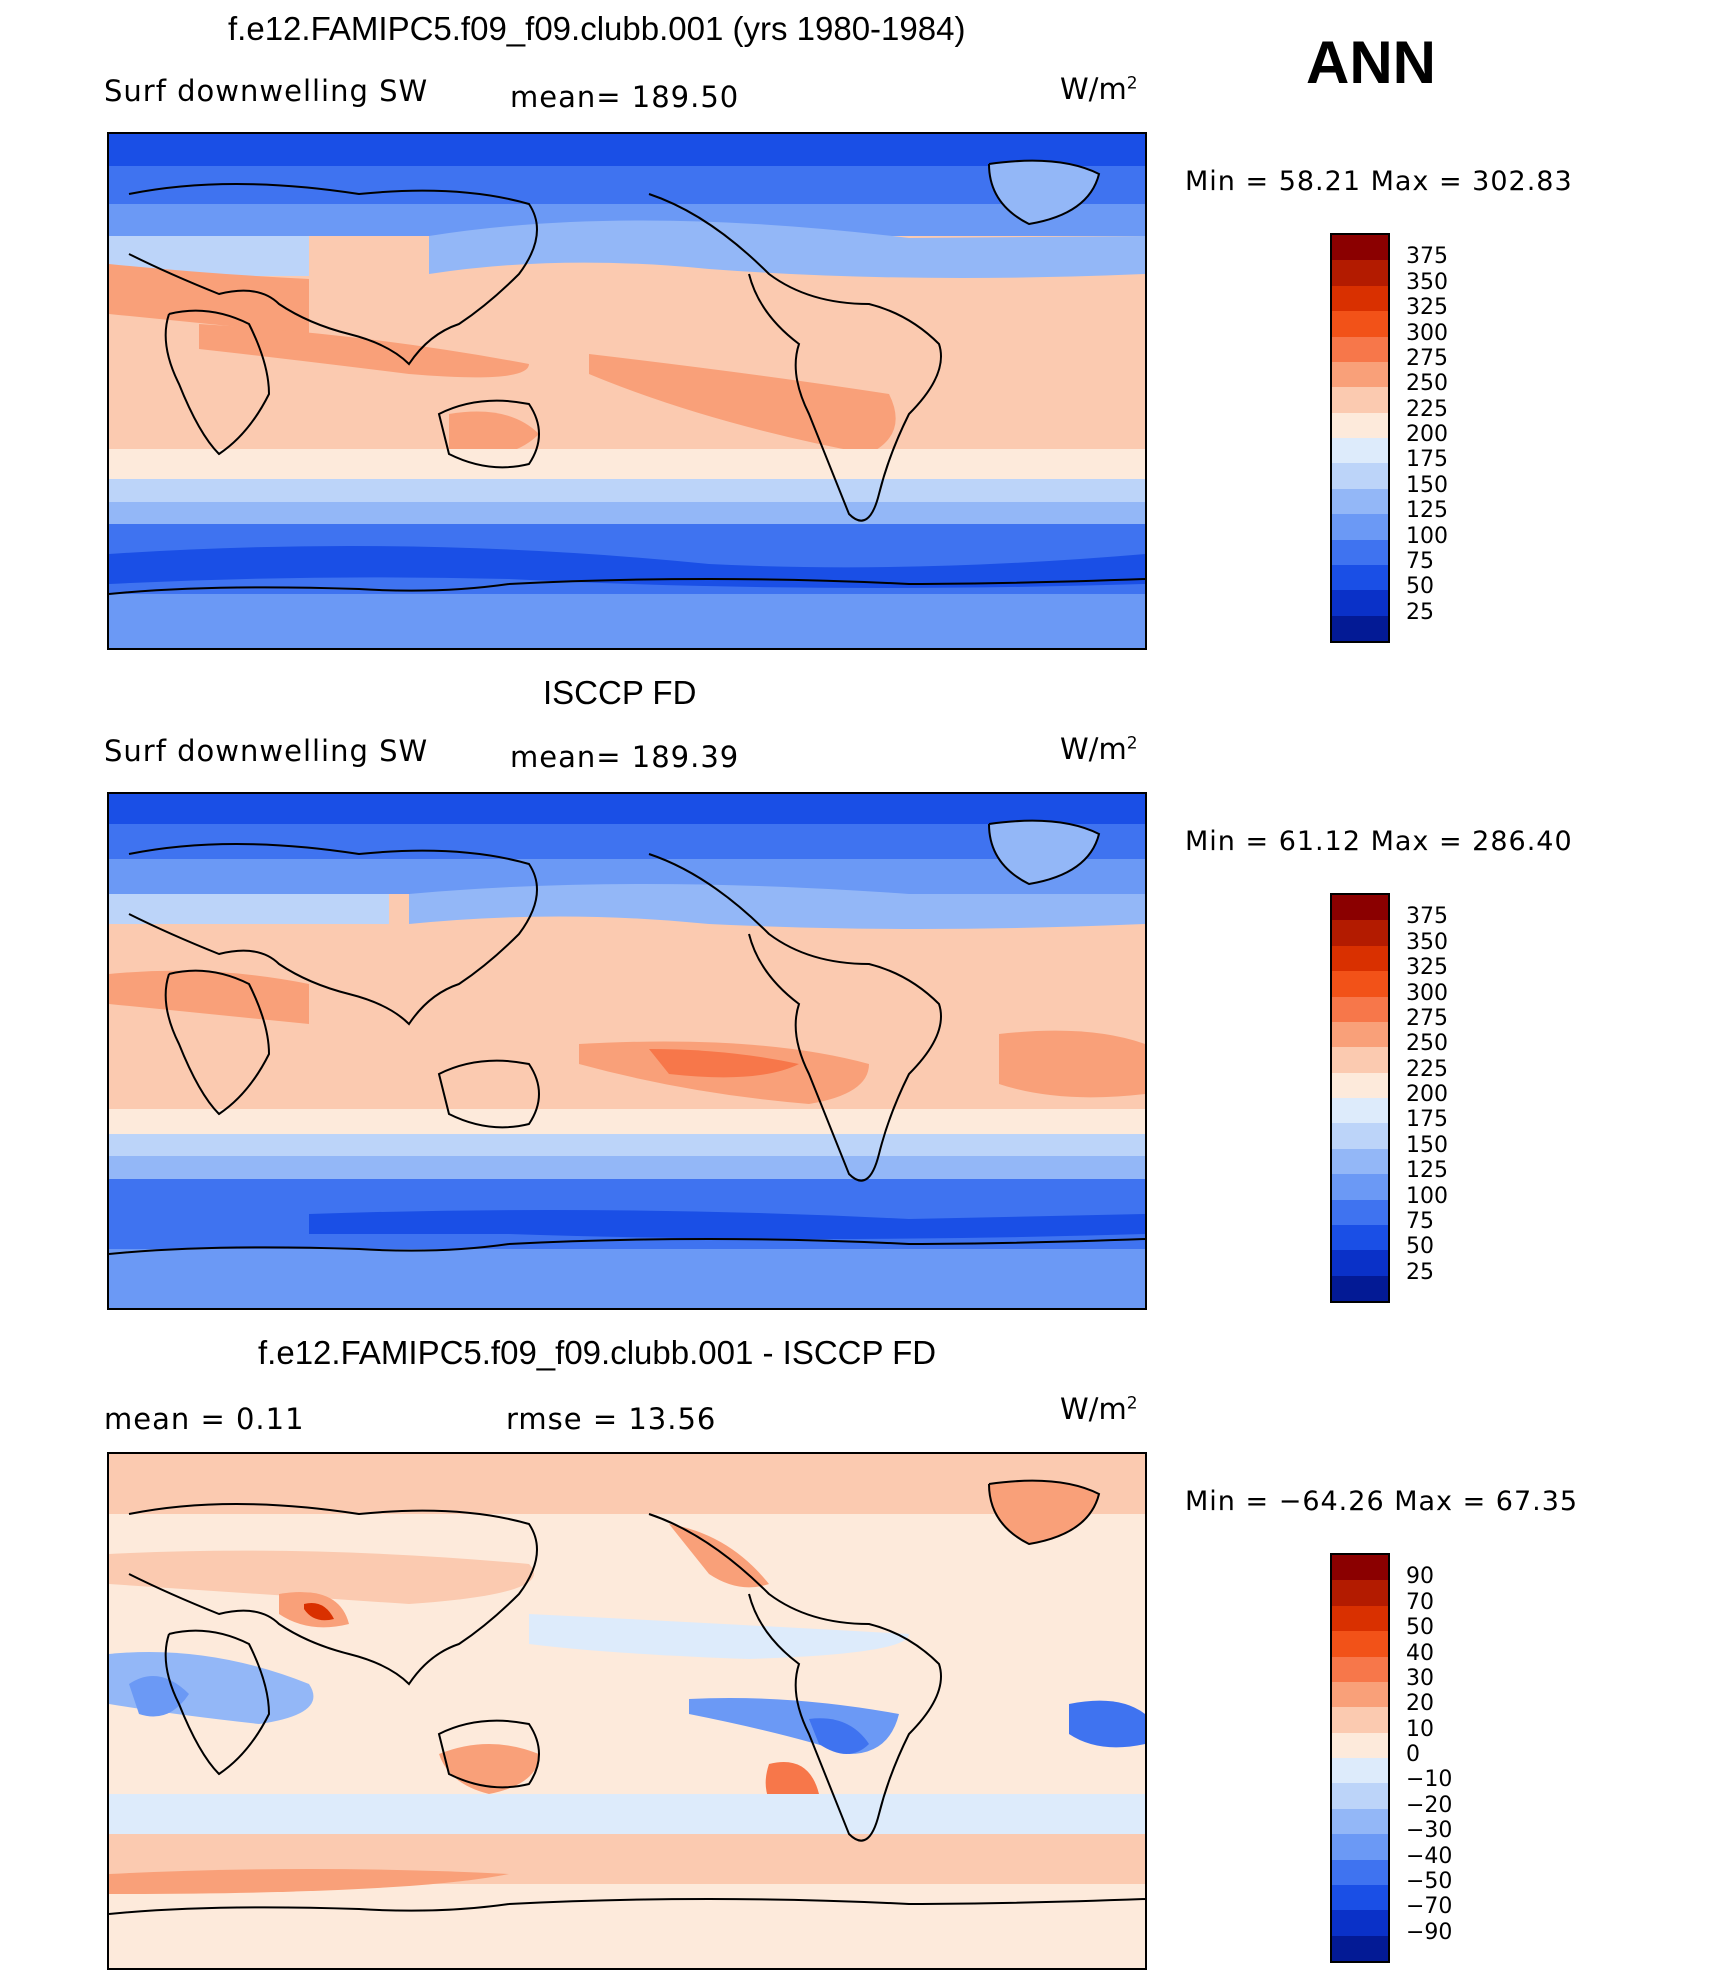  What do you see at coordinates (1413, 1754) in the screenshot?
I see `colorbar-tick-label: 0` at bounding box center [1413, 1754].